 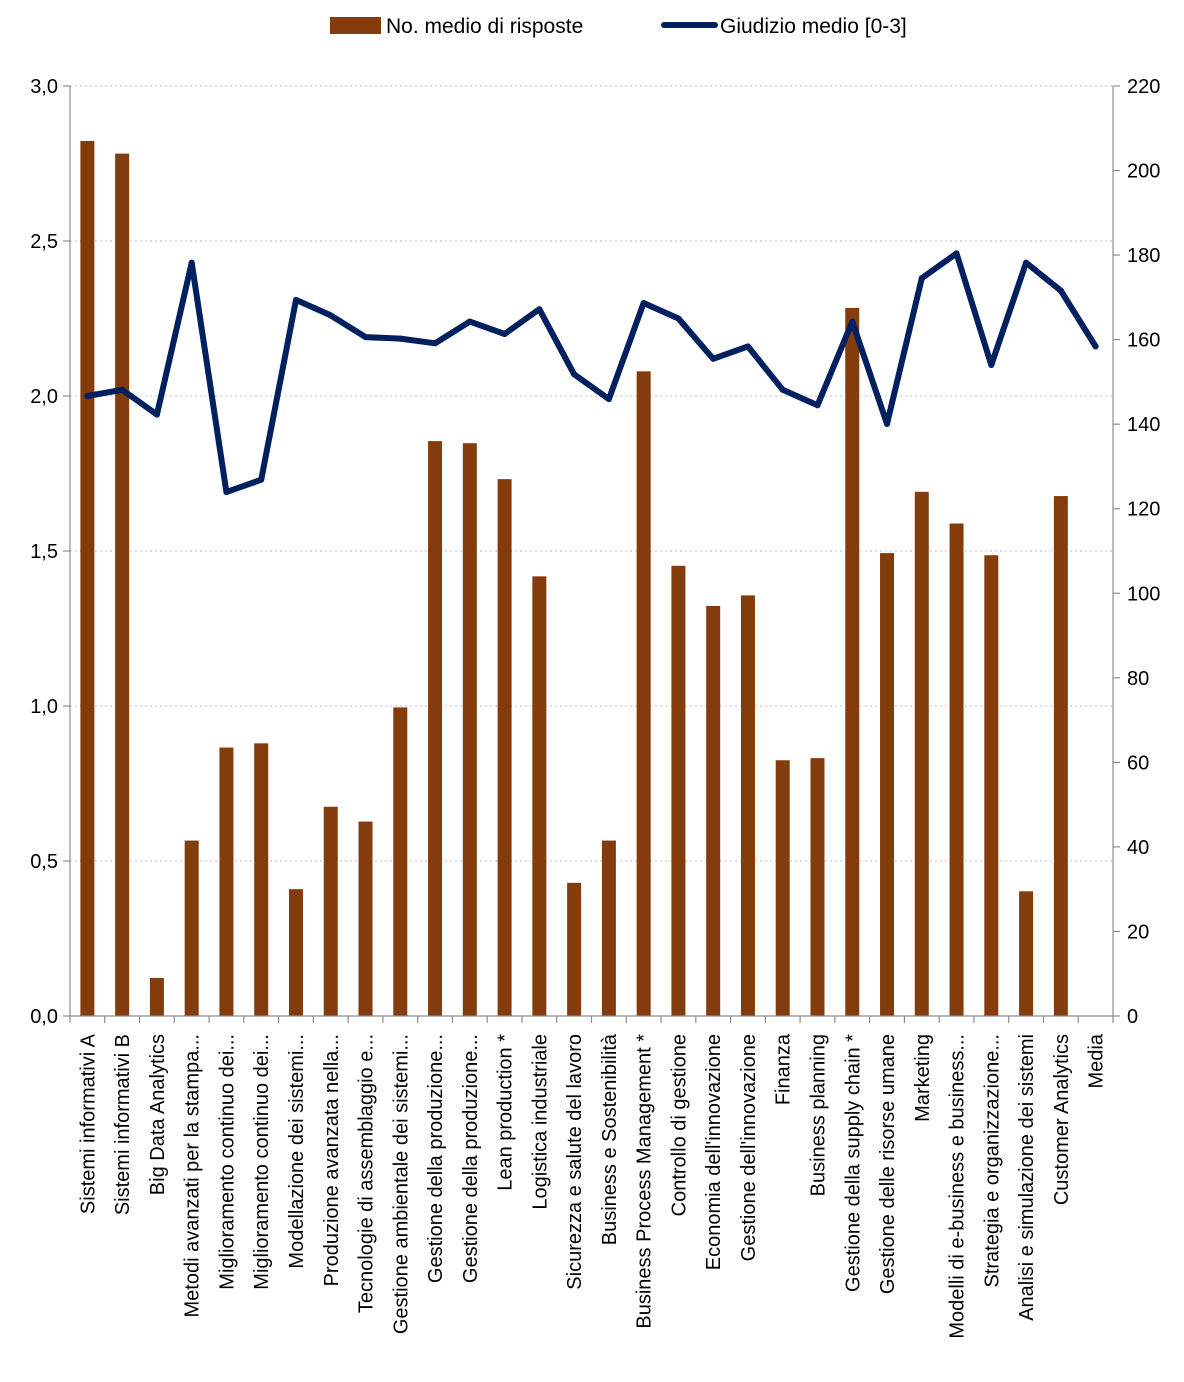 I want to click on category-label: Logistica industriale, so click(x=540, y=1122).